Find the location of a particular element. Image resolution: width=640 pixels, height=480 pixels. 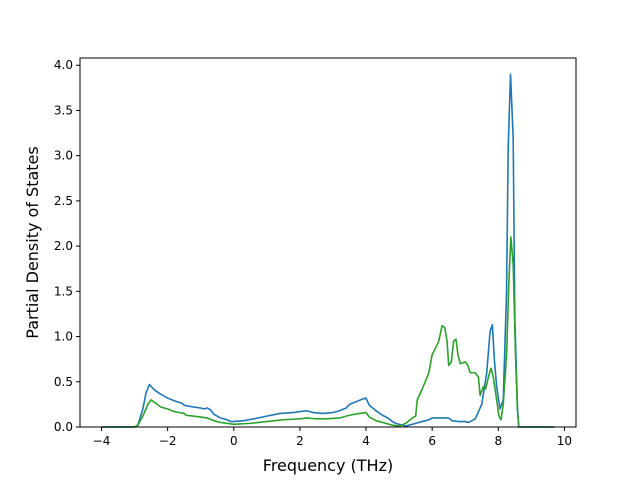

y-tick-label: 2.5 is located at coordinates (63, 201).